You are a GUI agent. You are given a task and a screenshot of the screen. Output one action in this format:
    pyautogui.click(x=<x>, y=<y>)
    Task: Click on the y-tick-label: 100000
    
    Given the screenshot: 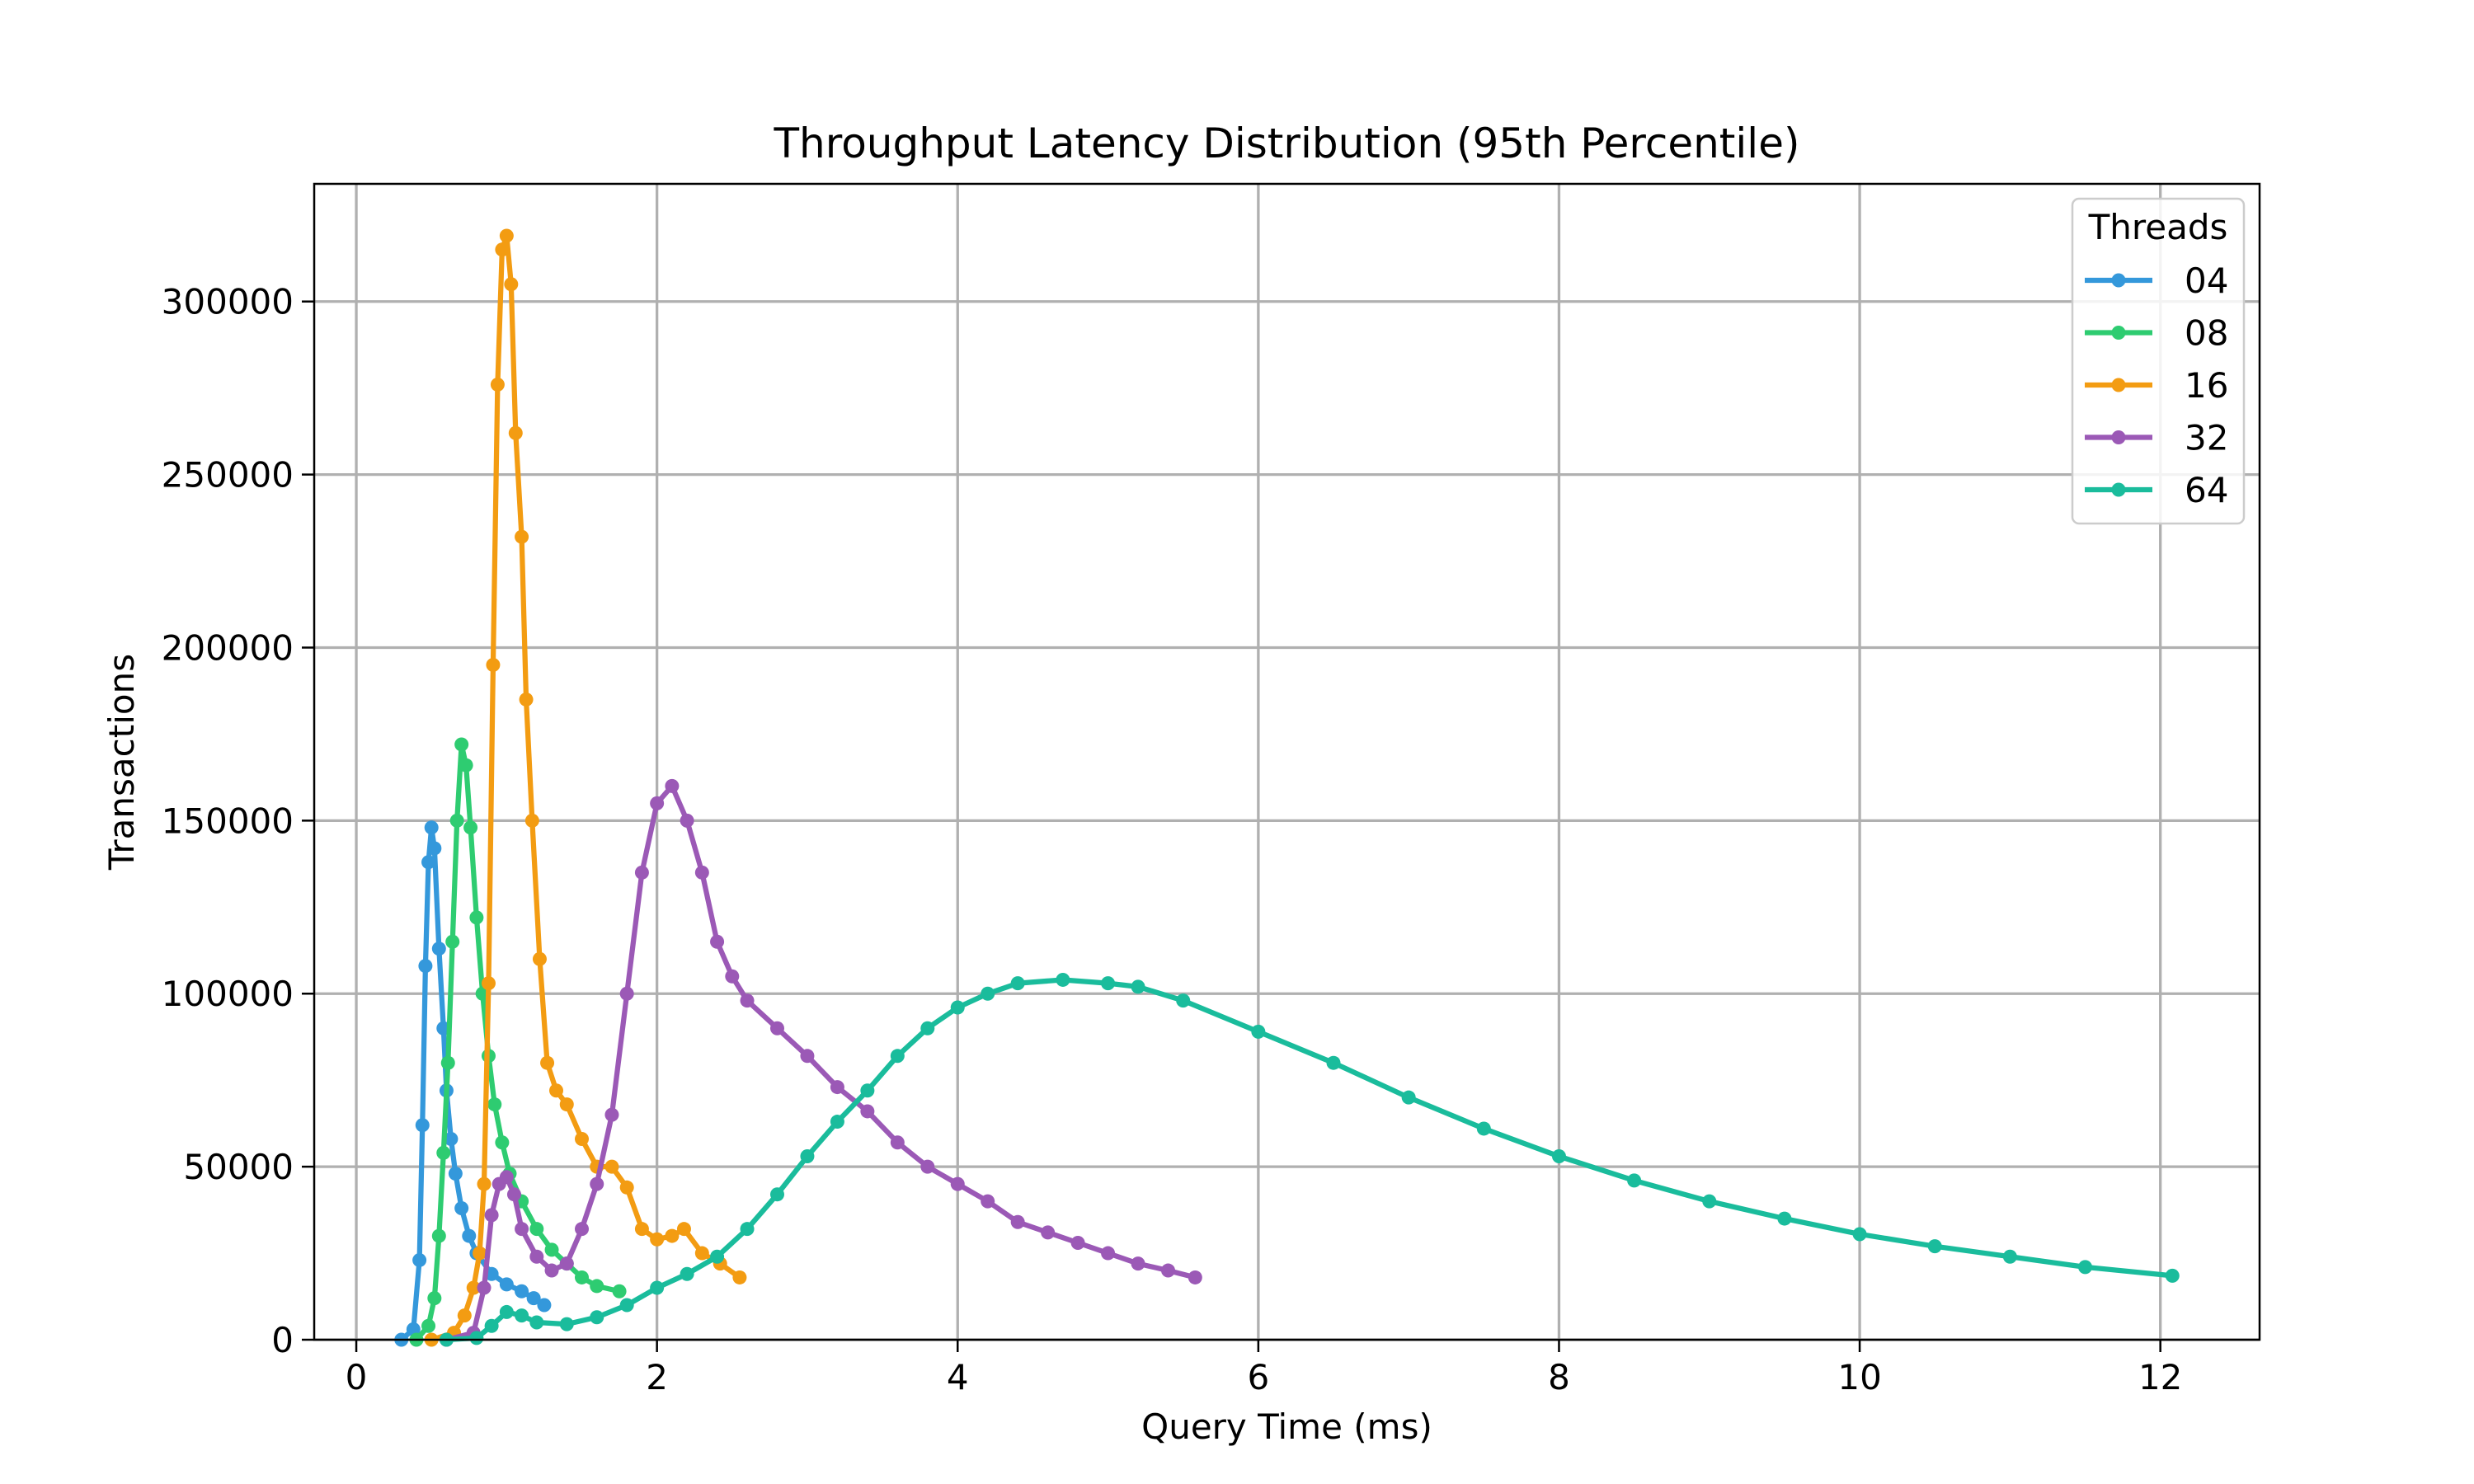 What is the action you would take?
    pyautogui.click(x=228, y=994)
    